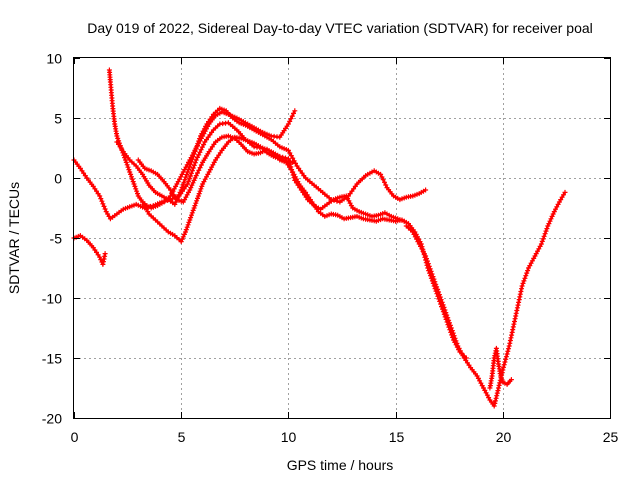 The height and width of the screenshot is (480, 640). What do you see at coordinates (340, 465) in the screenshot?
I see `x-axis-label: GPS time / hours` at bounding box center [340, 465].